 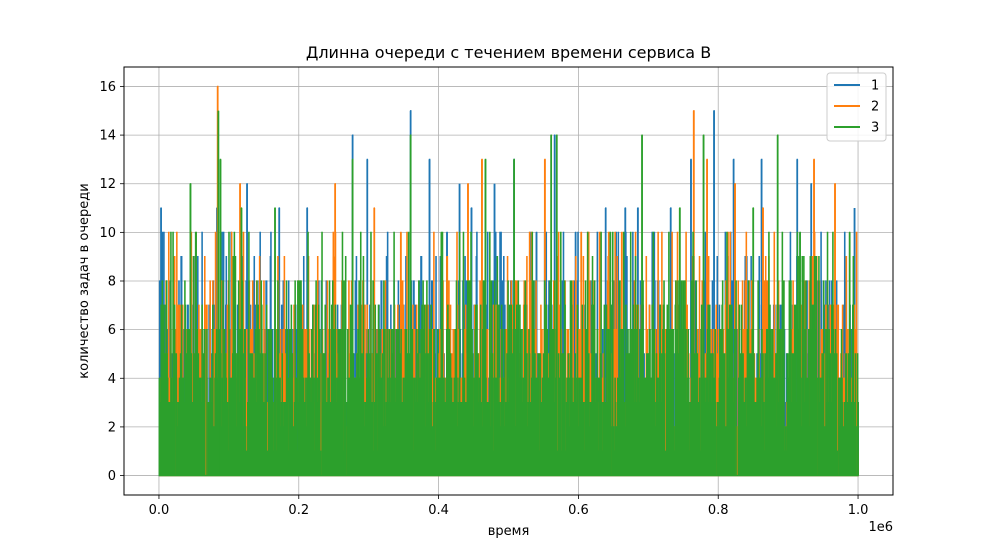 I want to click on x-axis-label: время, so click(x=509, y=531).